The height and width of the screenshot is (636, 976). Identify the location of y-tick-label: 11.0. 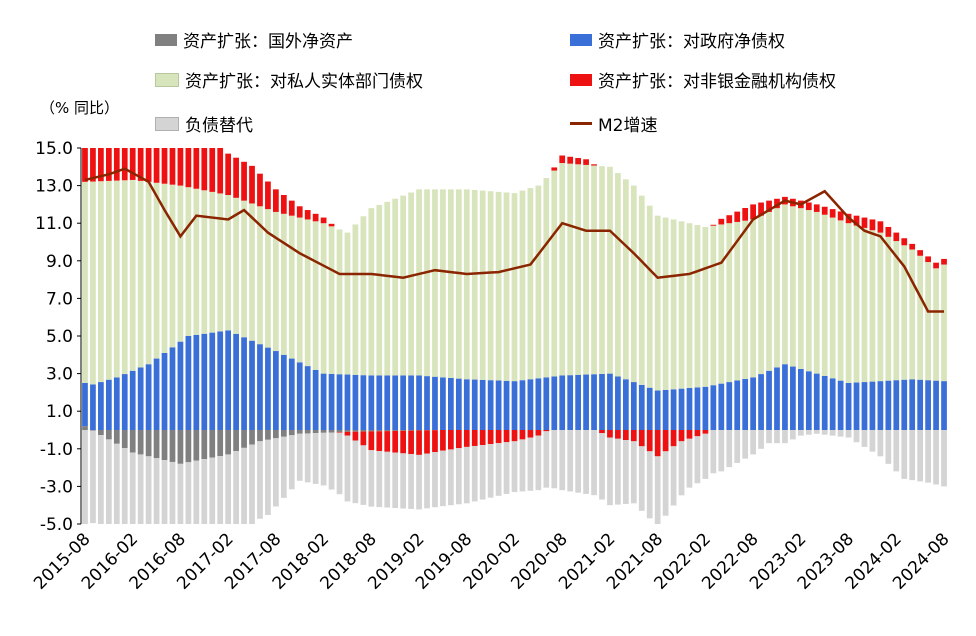
(54, 224).